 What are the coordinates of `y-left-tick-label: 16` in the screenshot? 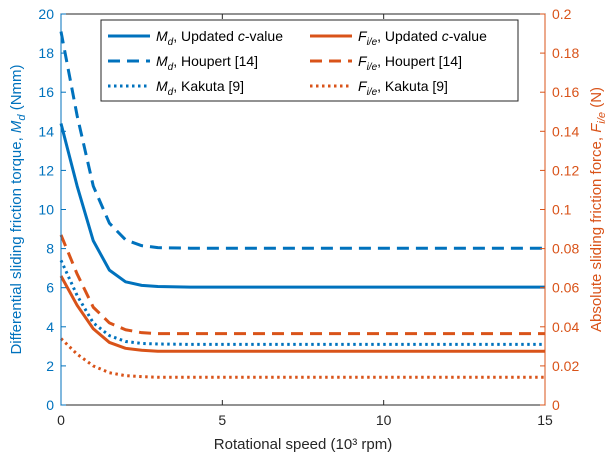 It's located at (46, 92).